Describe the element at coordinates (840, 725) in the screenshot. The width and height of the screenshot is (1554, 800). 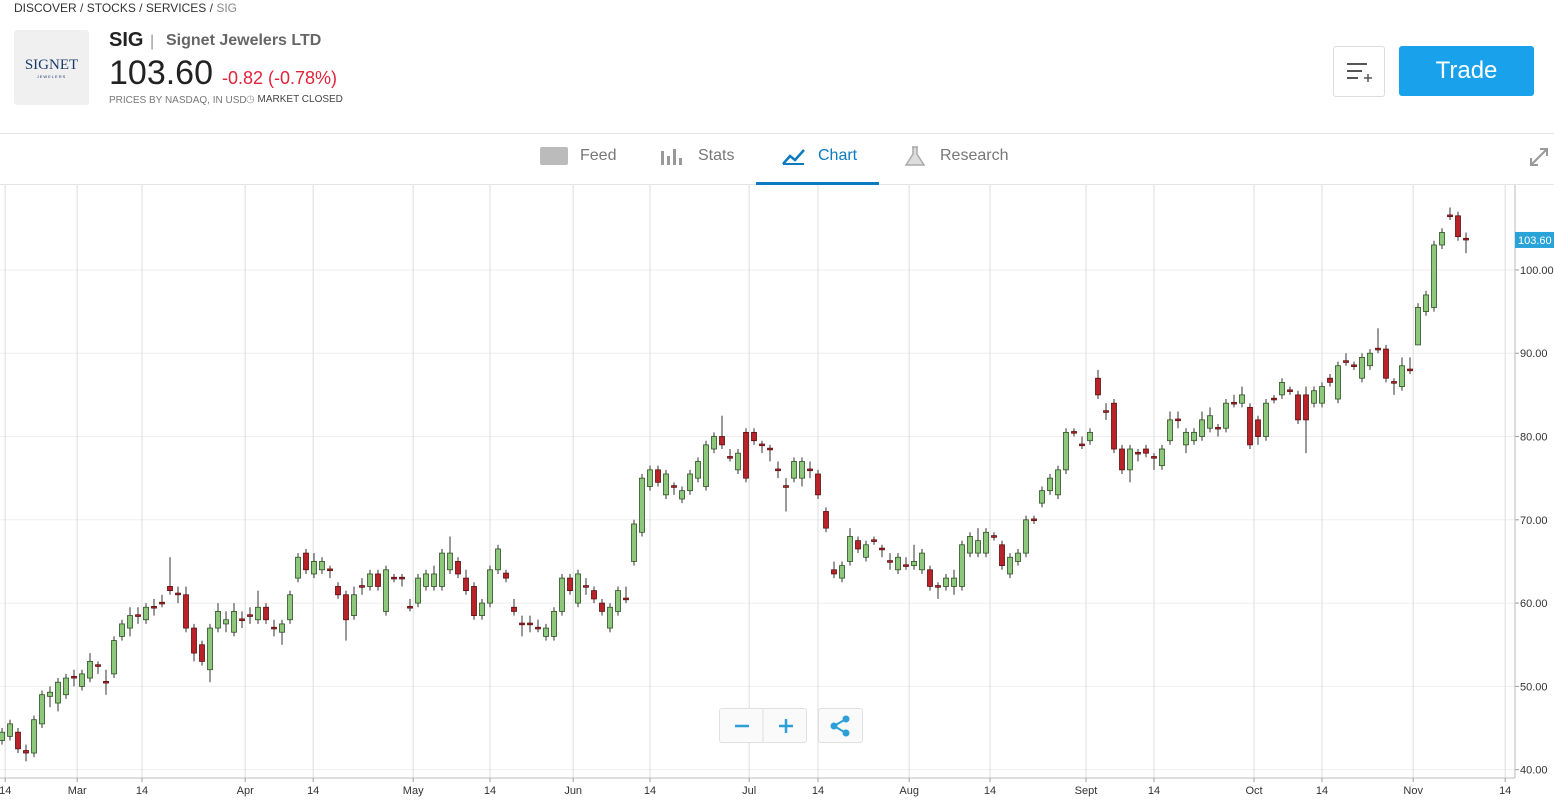
I see `share-button` at that location.